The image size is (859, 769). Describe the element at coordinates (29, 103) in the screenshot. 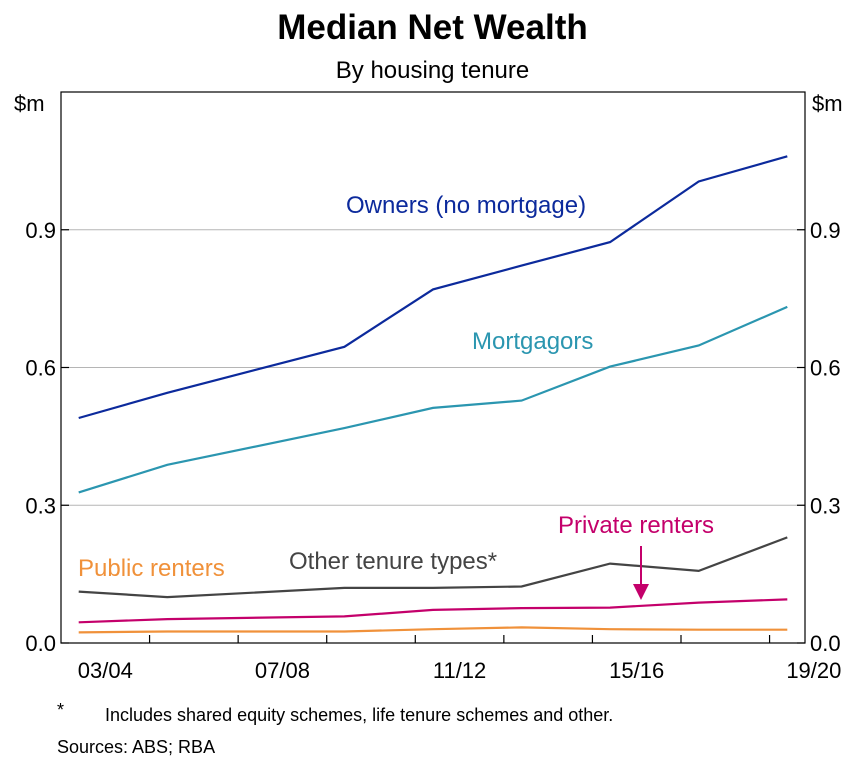

I see `y-unit-left: $m` at that location.